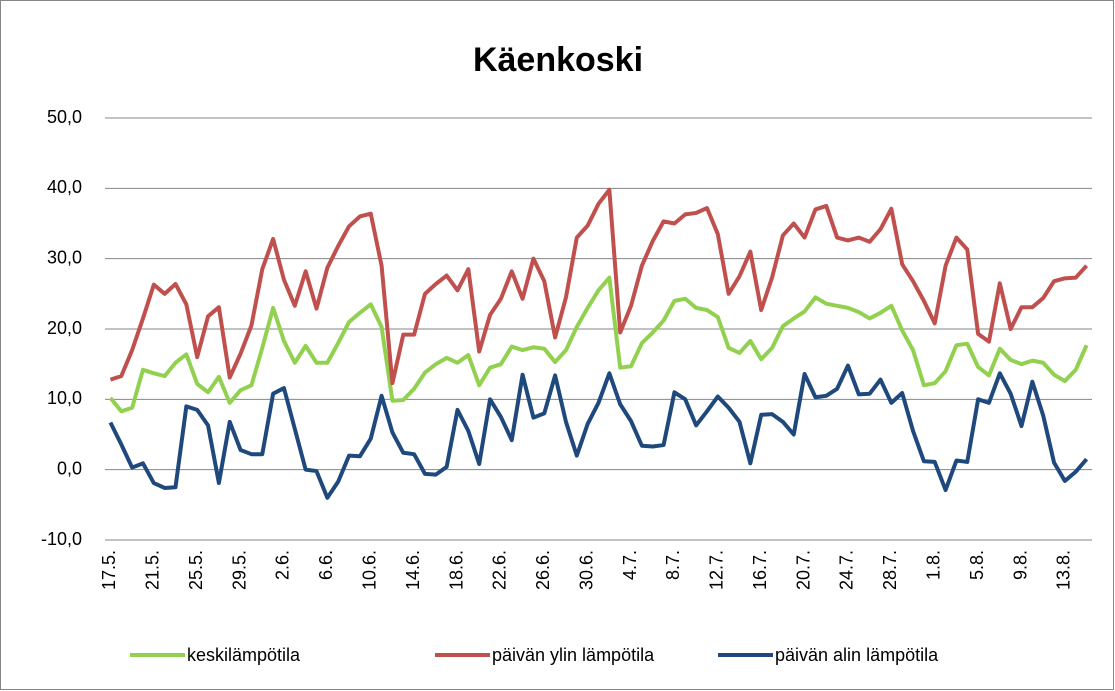  I want to click on y-tick-label: 40,0, so click(64, 187).